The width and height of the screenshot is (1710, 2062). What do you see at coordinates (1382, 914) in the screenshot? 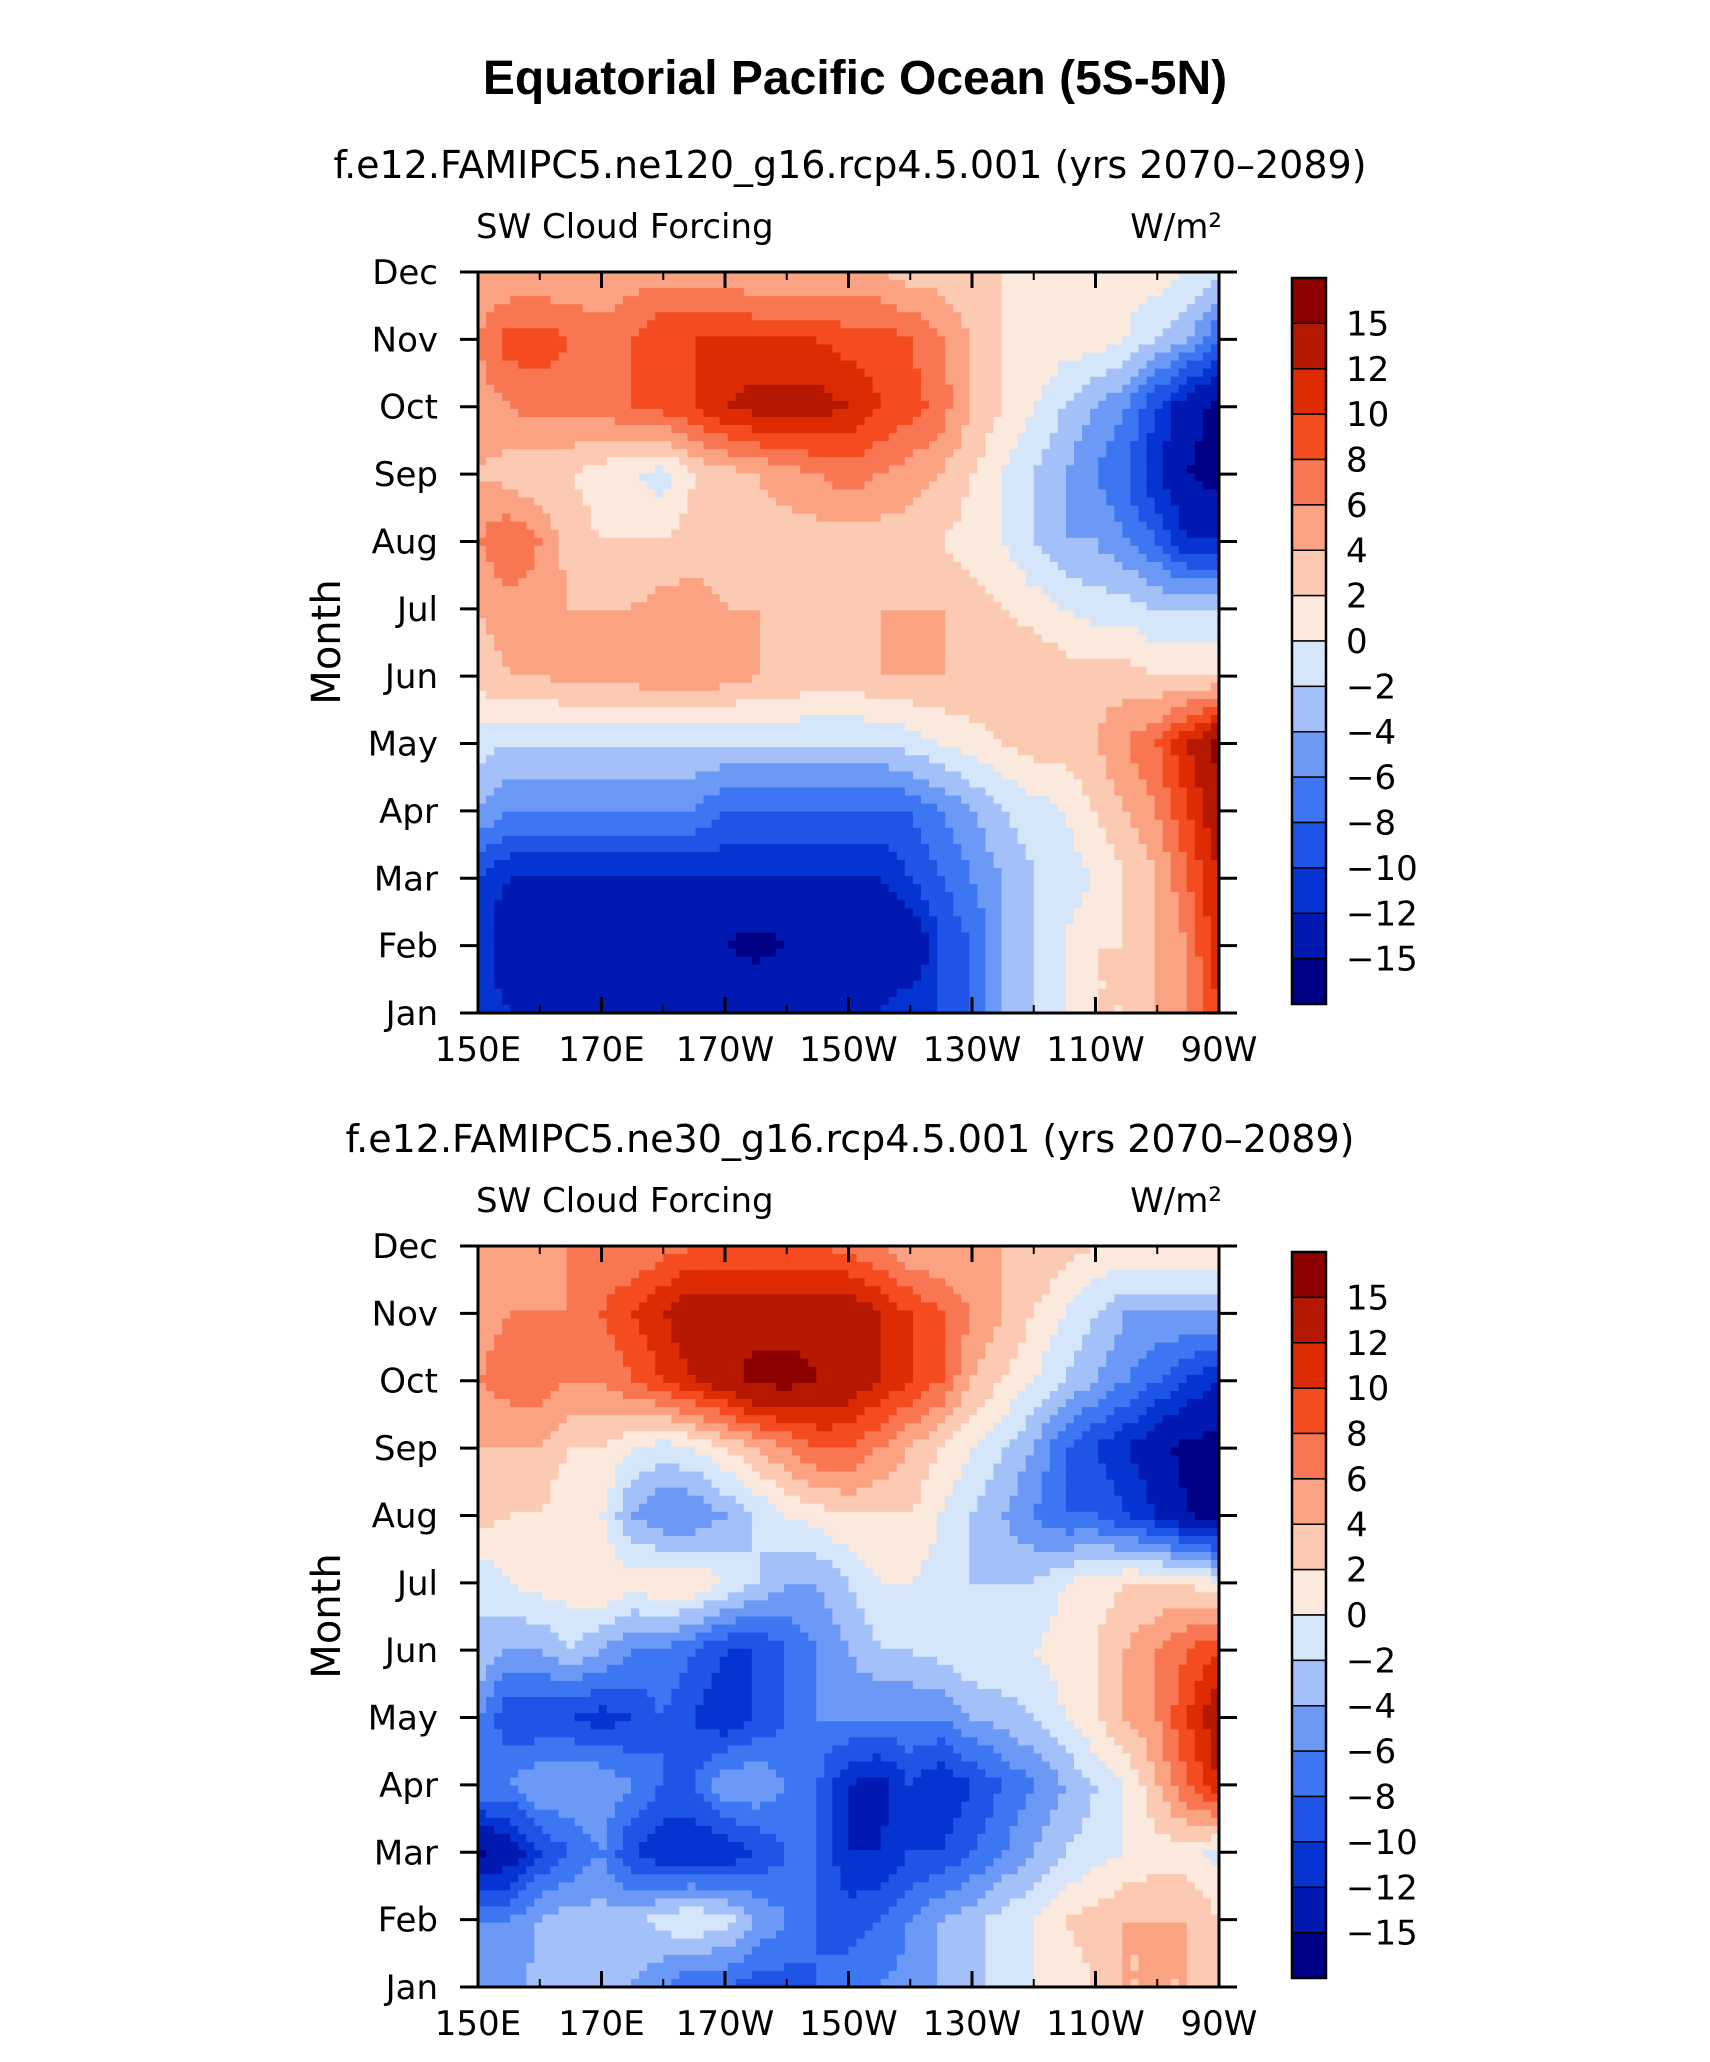
I see `colorbar-label: −12` at bounding box center [1382, 914].